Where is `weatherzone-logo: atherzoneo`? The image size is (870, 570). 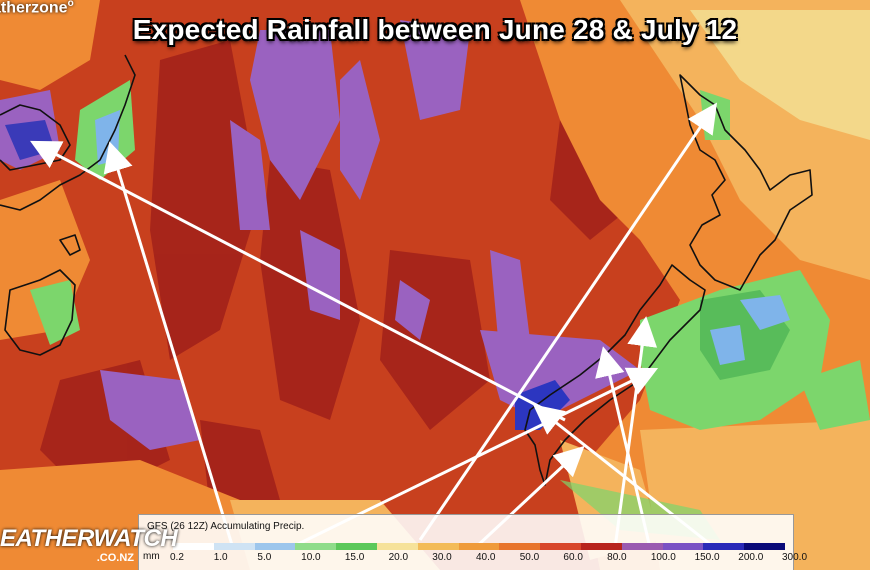 weatherzone-logo: atherzoneo is located at coordinates (37, 8).